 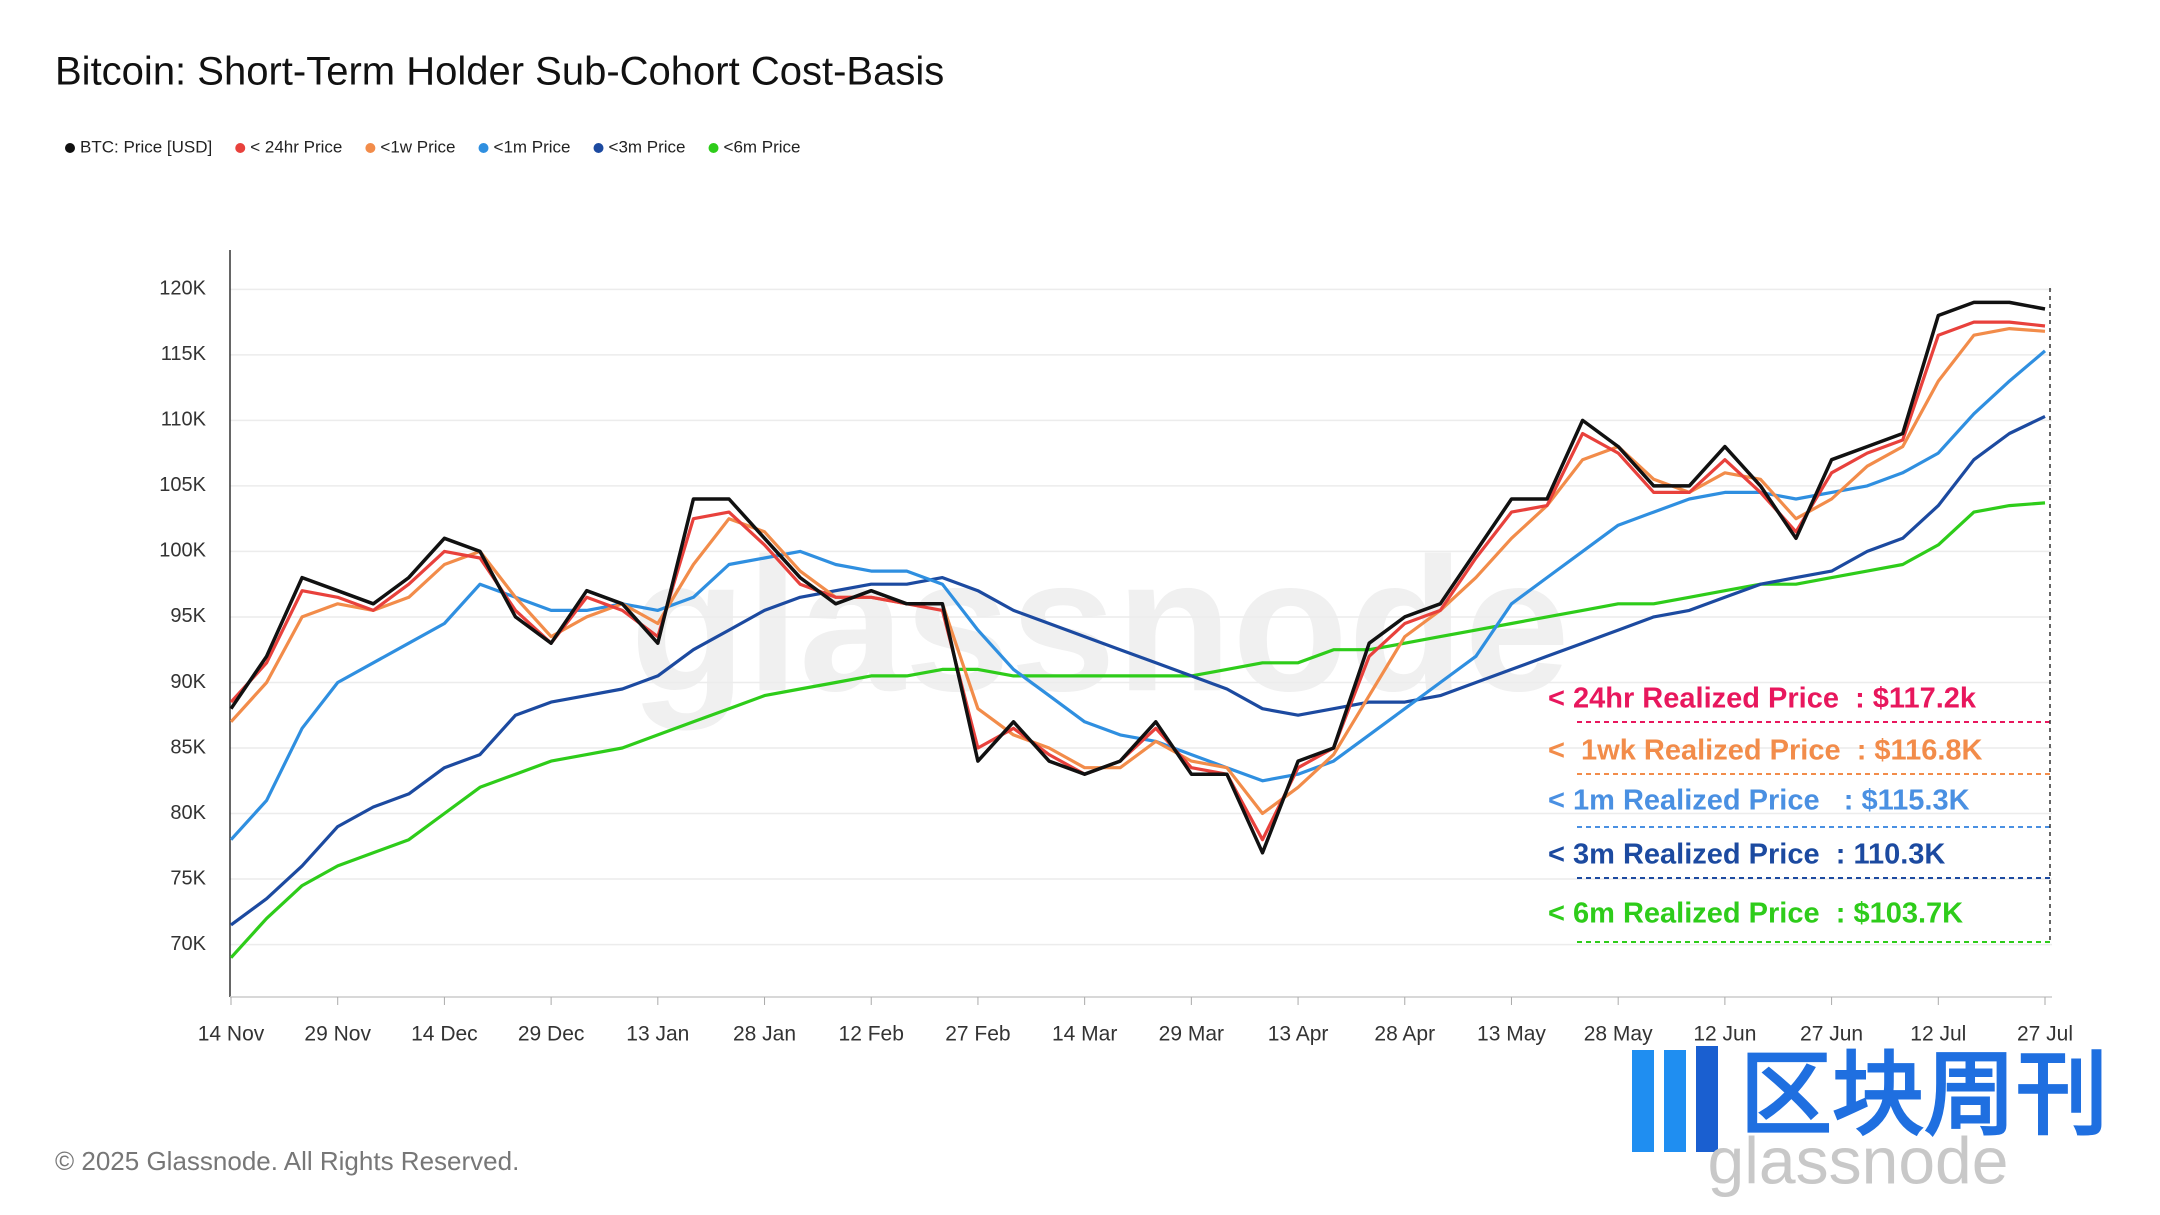 I want to click on annotation: < 3m Realized Price : 110.3K, so click(x=1746, y=855).